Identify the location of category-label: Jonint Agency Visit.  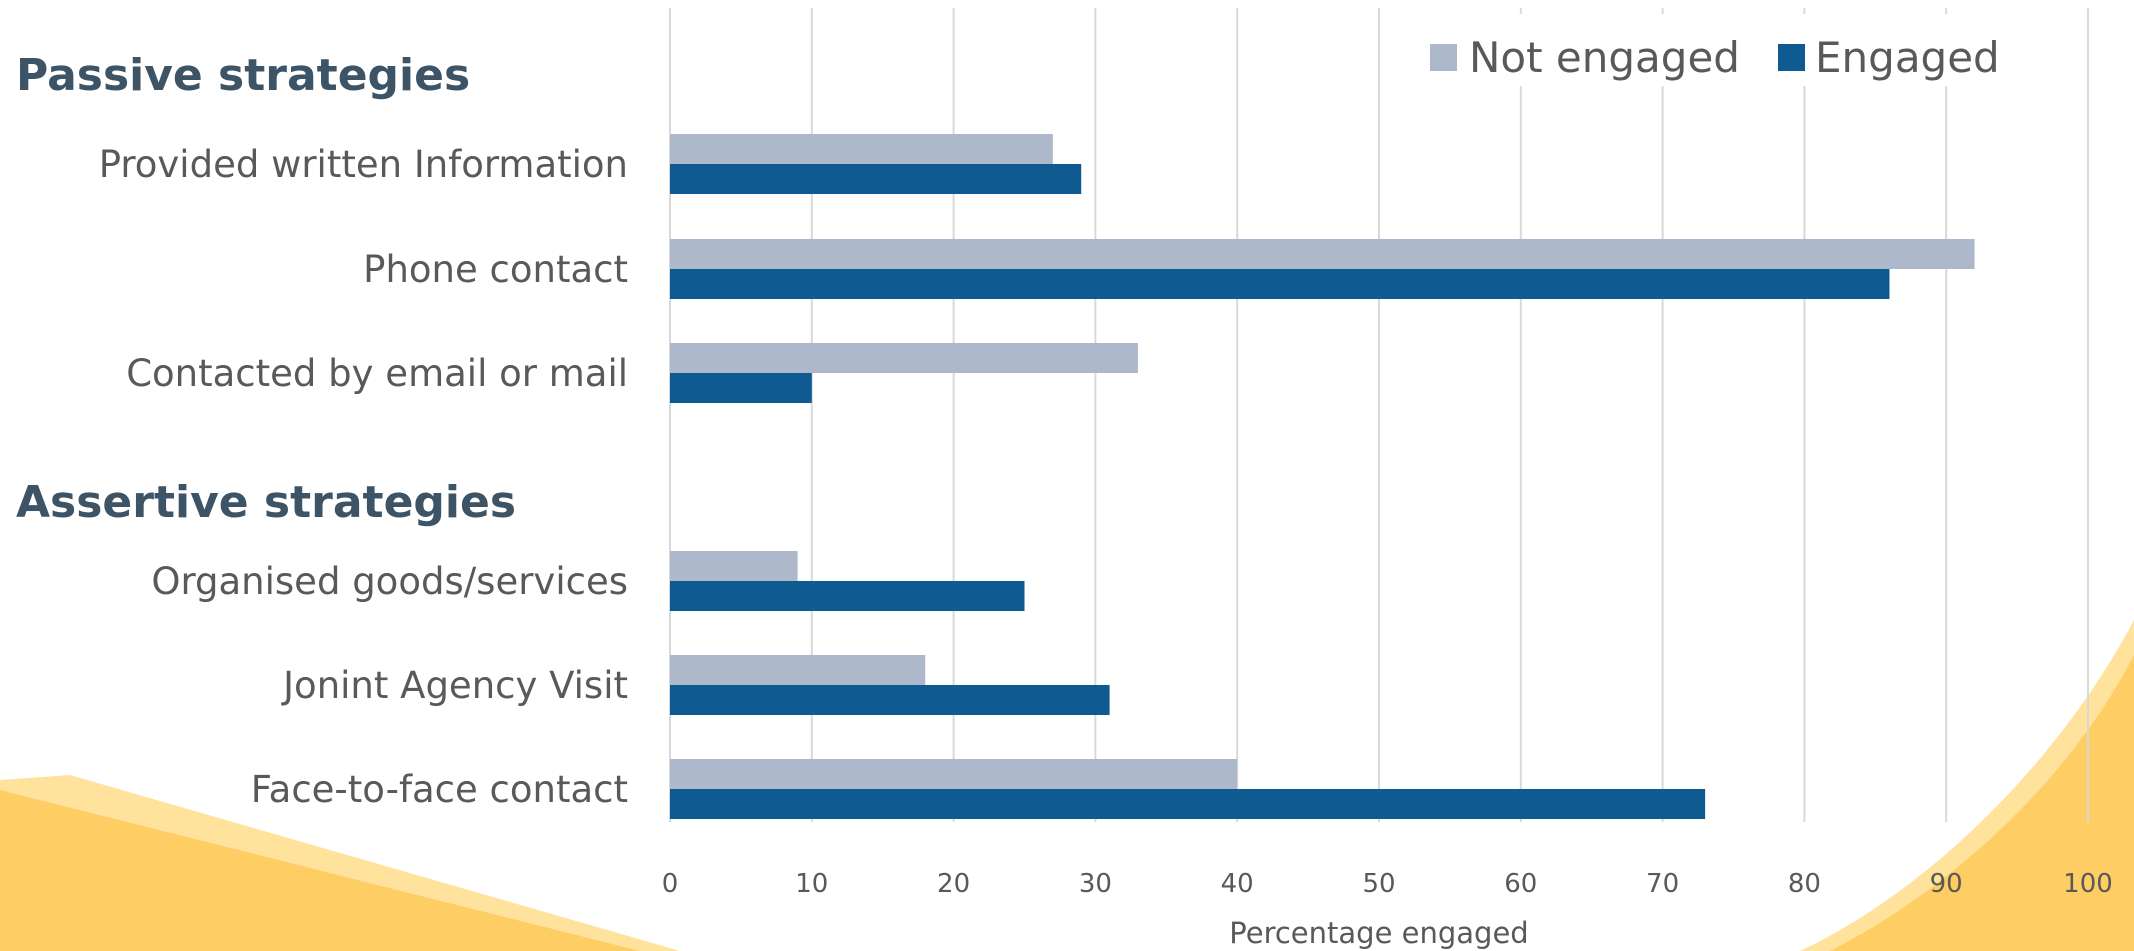
(454, 685).